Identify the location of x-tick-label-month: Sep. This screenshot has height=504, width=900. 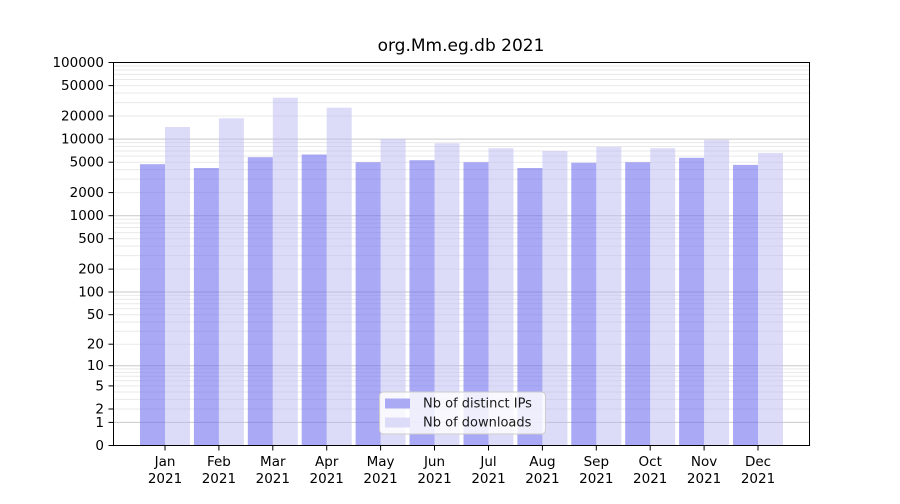
(596, 462).